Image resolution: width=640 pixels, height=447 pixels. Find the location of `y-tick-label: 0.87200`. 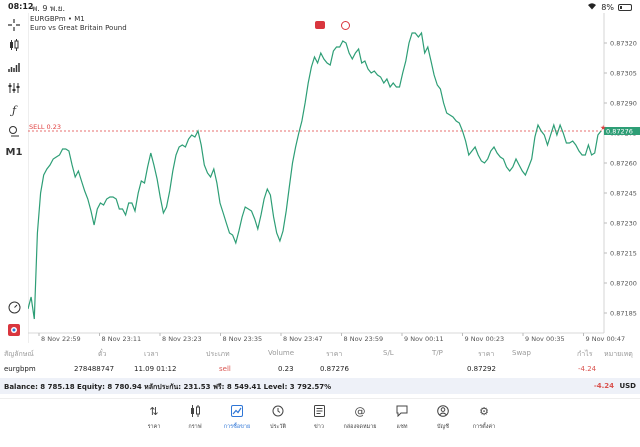

y-tick-label: 0.87200 is located at coordinates (623, 284).